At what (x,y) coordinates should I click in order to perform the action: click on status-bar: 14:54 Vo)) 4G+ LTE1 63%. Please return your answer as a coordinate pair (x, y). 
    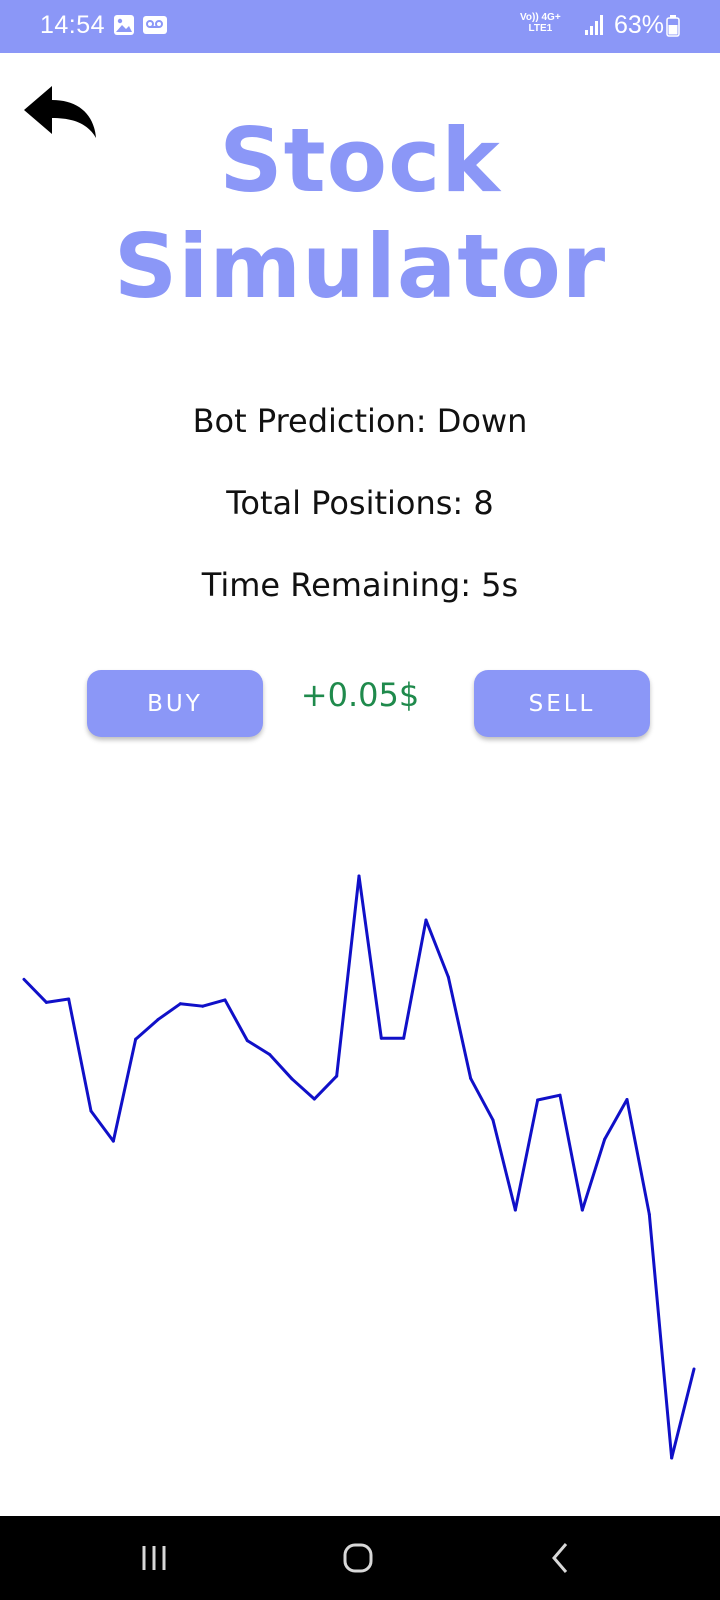
    Looking at the image, I should click on (360, 26).